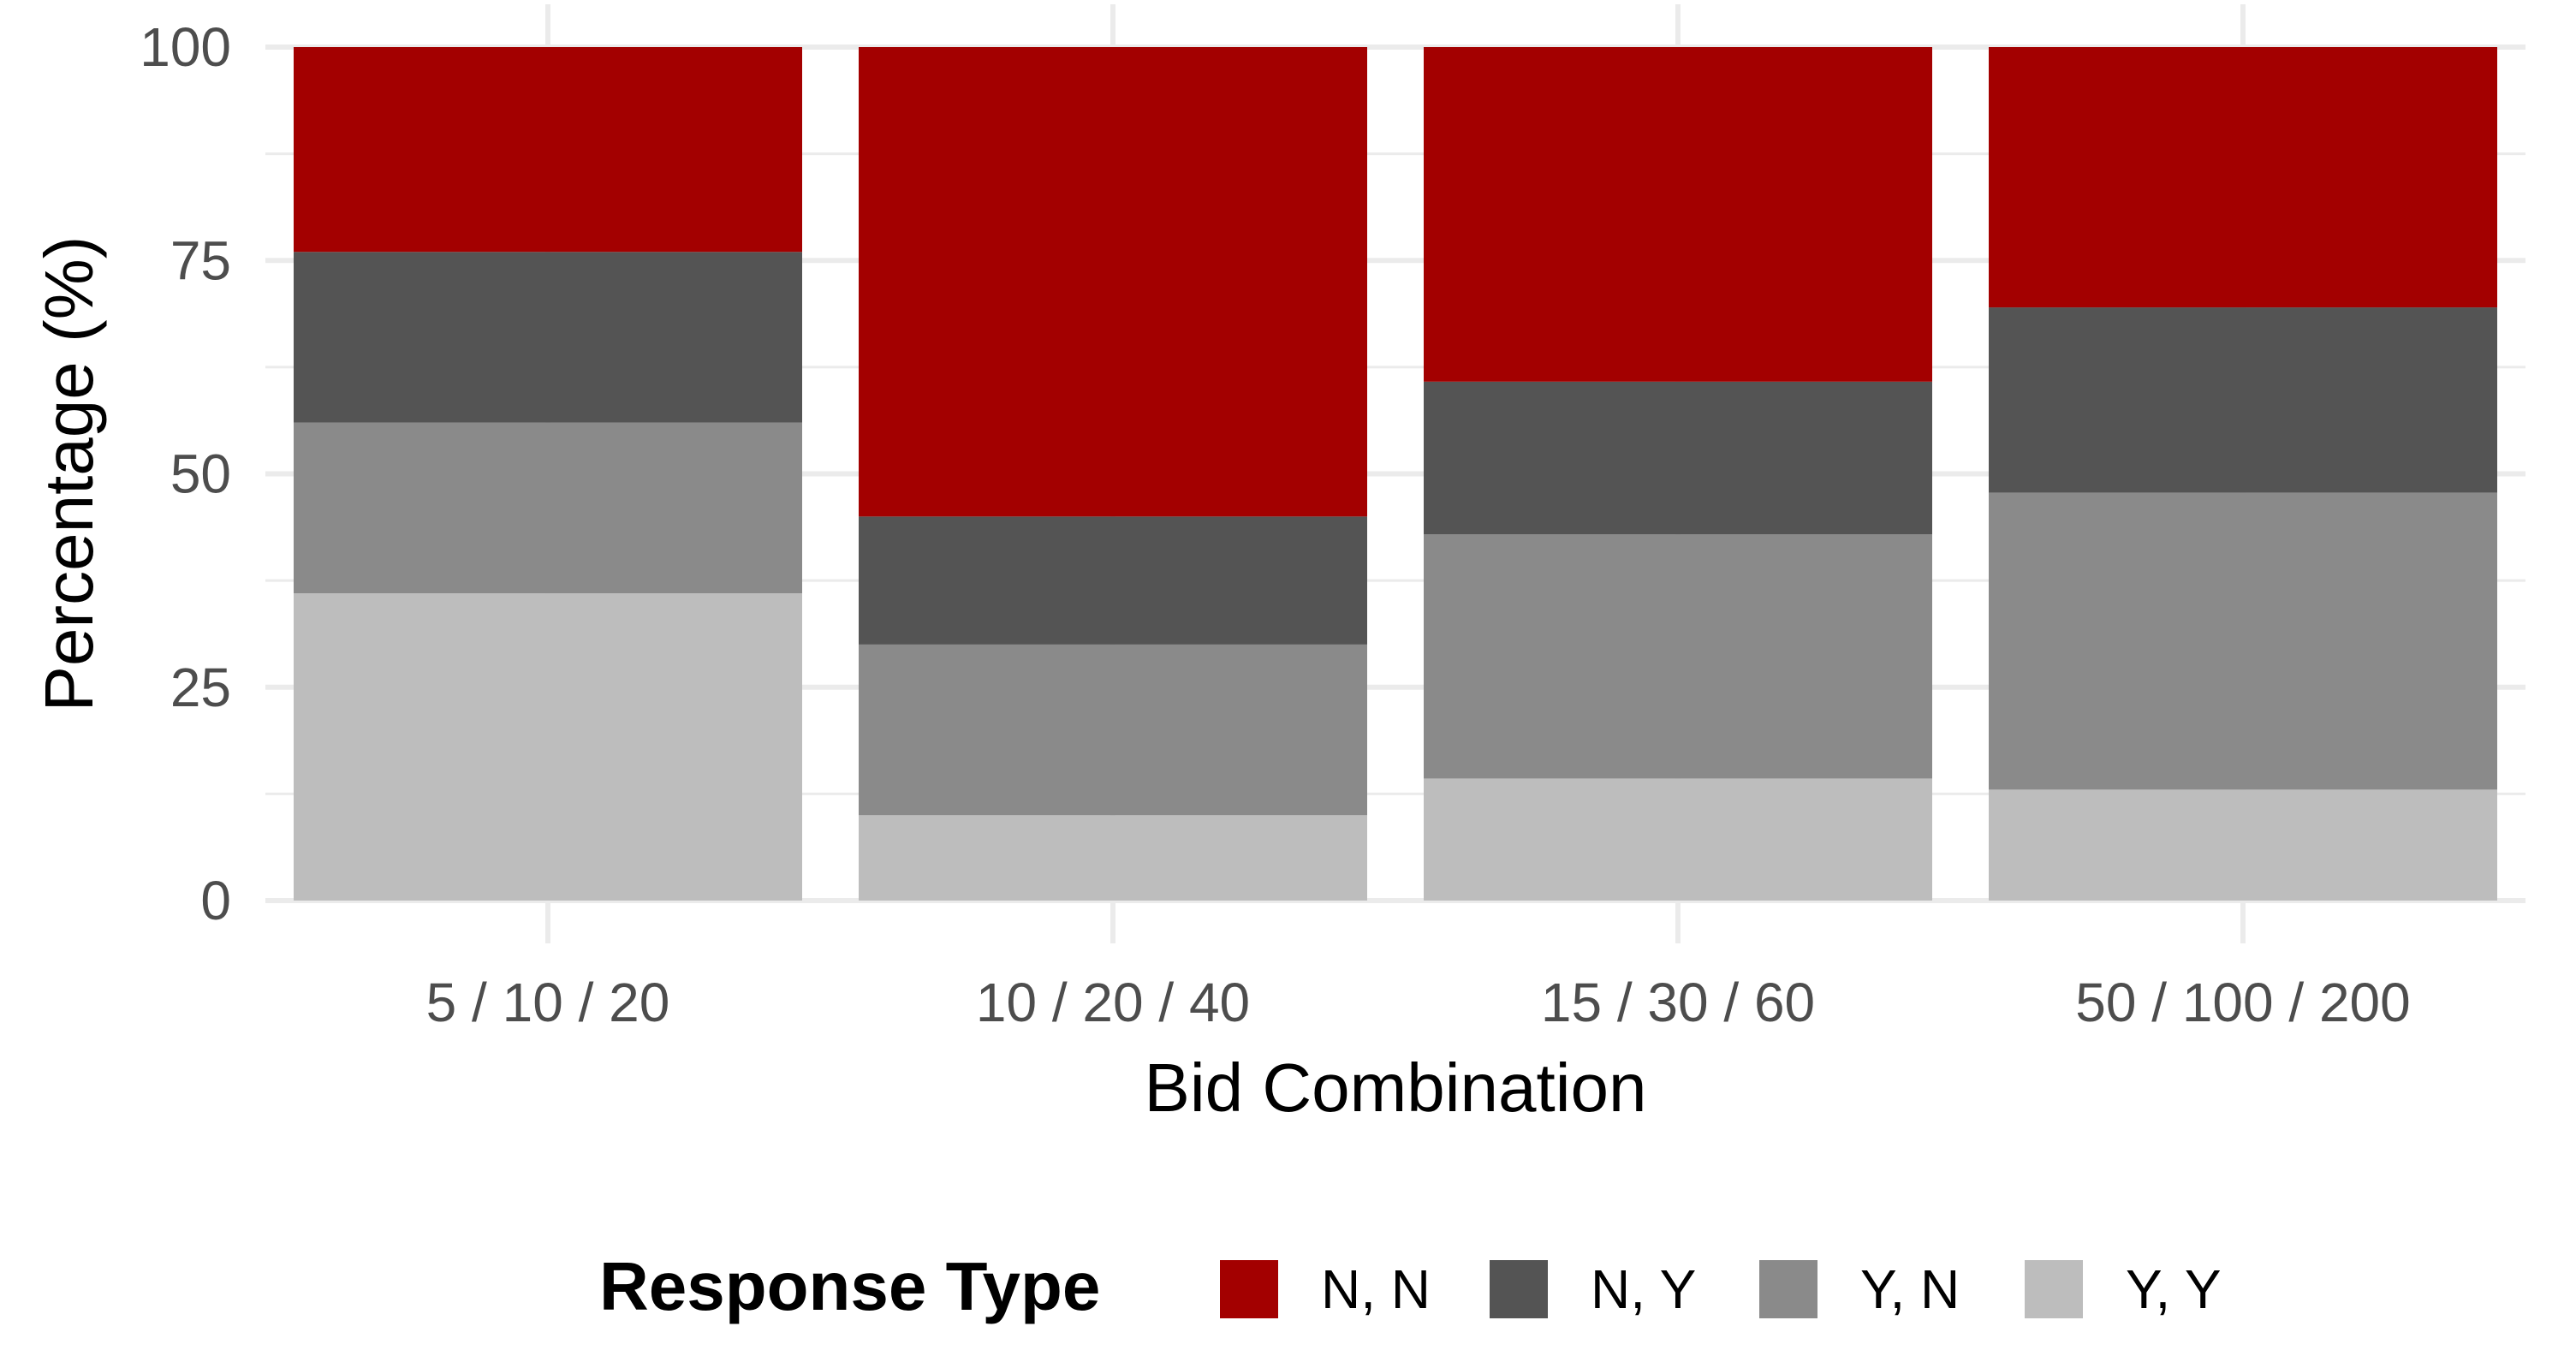  Describe the element at coordinates (1396, 1088) in the screenshot. I see `x-axis-title: Bid Combination` at that location.